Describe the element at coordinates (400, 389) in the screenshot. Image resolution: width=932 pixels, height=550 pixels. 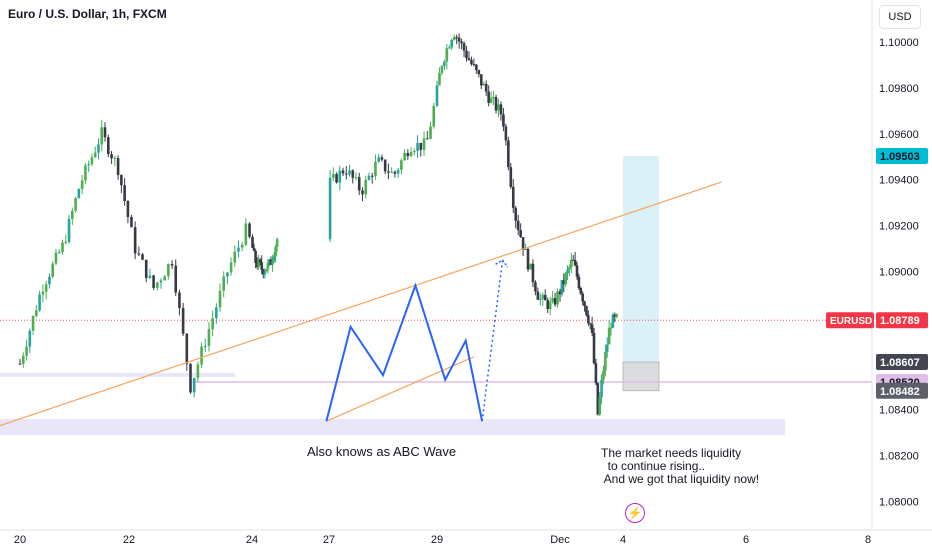
I see `trend-line-channel` at that location.